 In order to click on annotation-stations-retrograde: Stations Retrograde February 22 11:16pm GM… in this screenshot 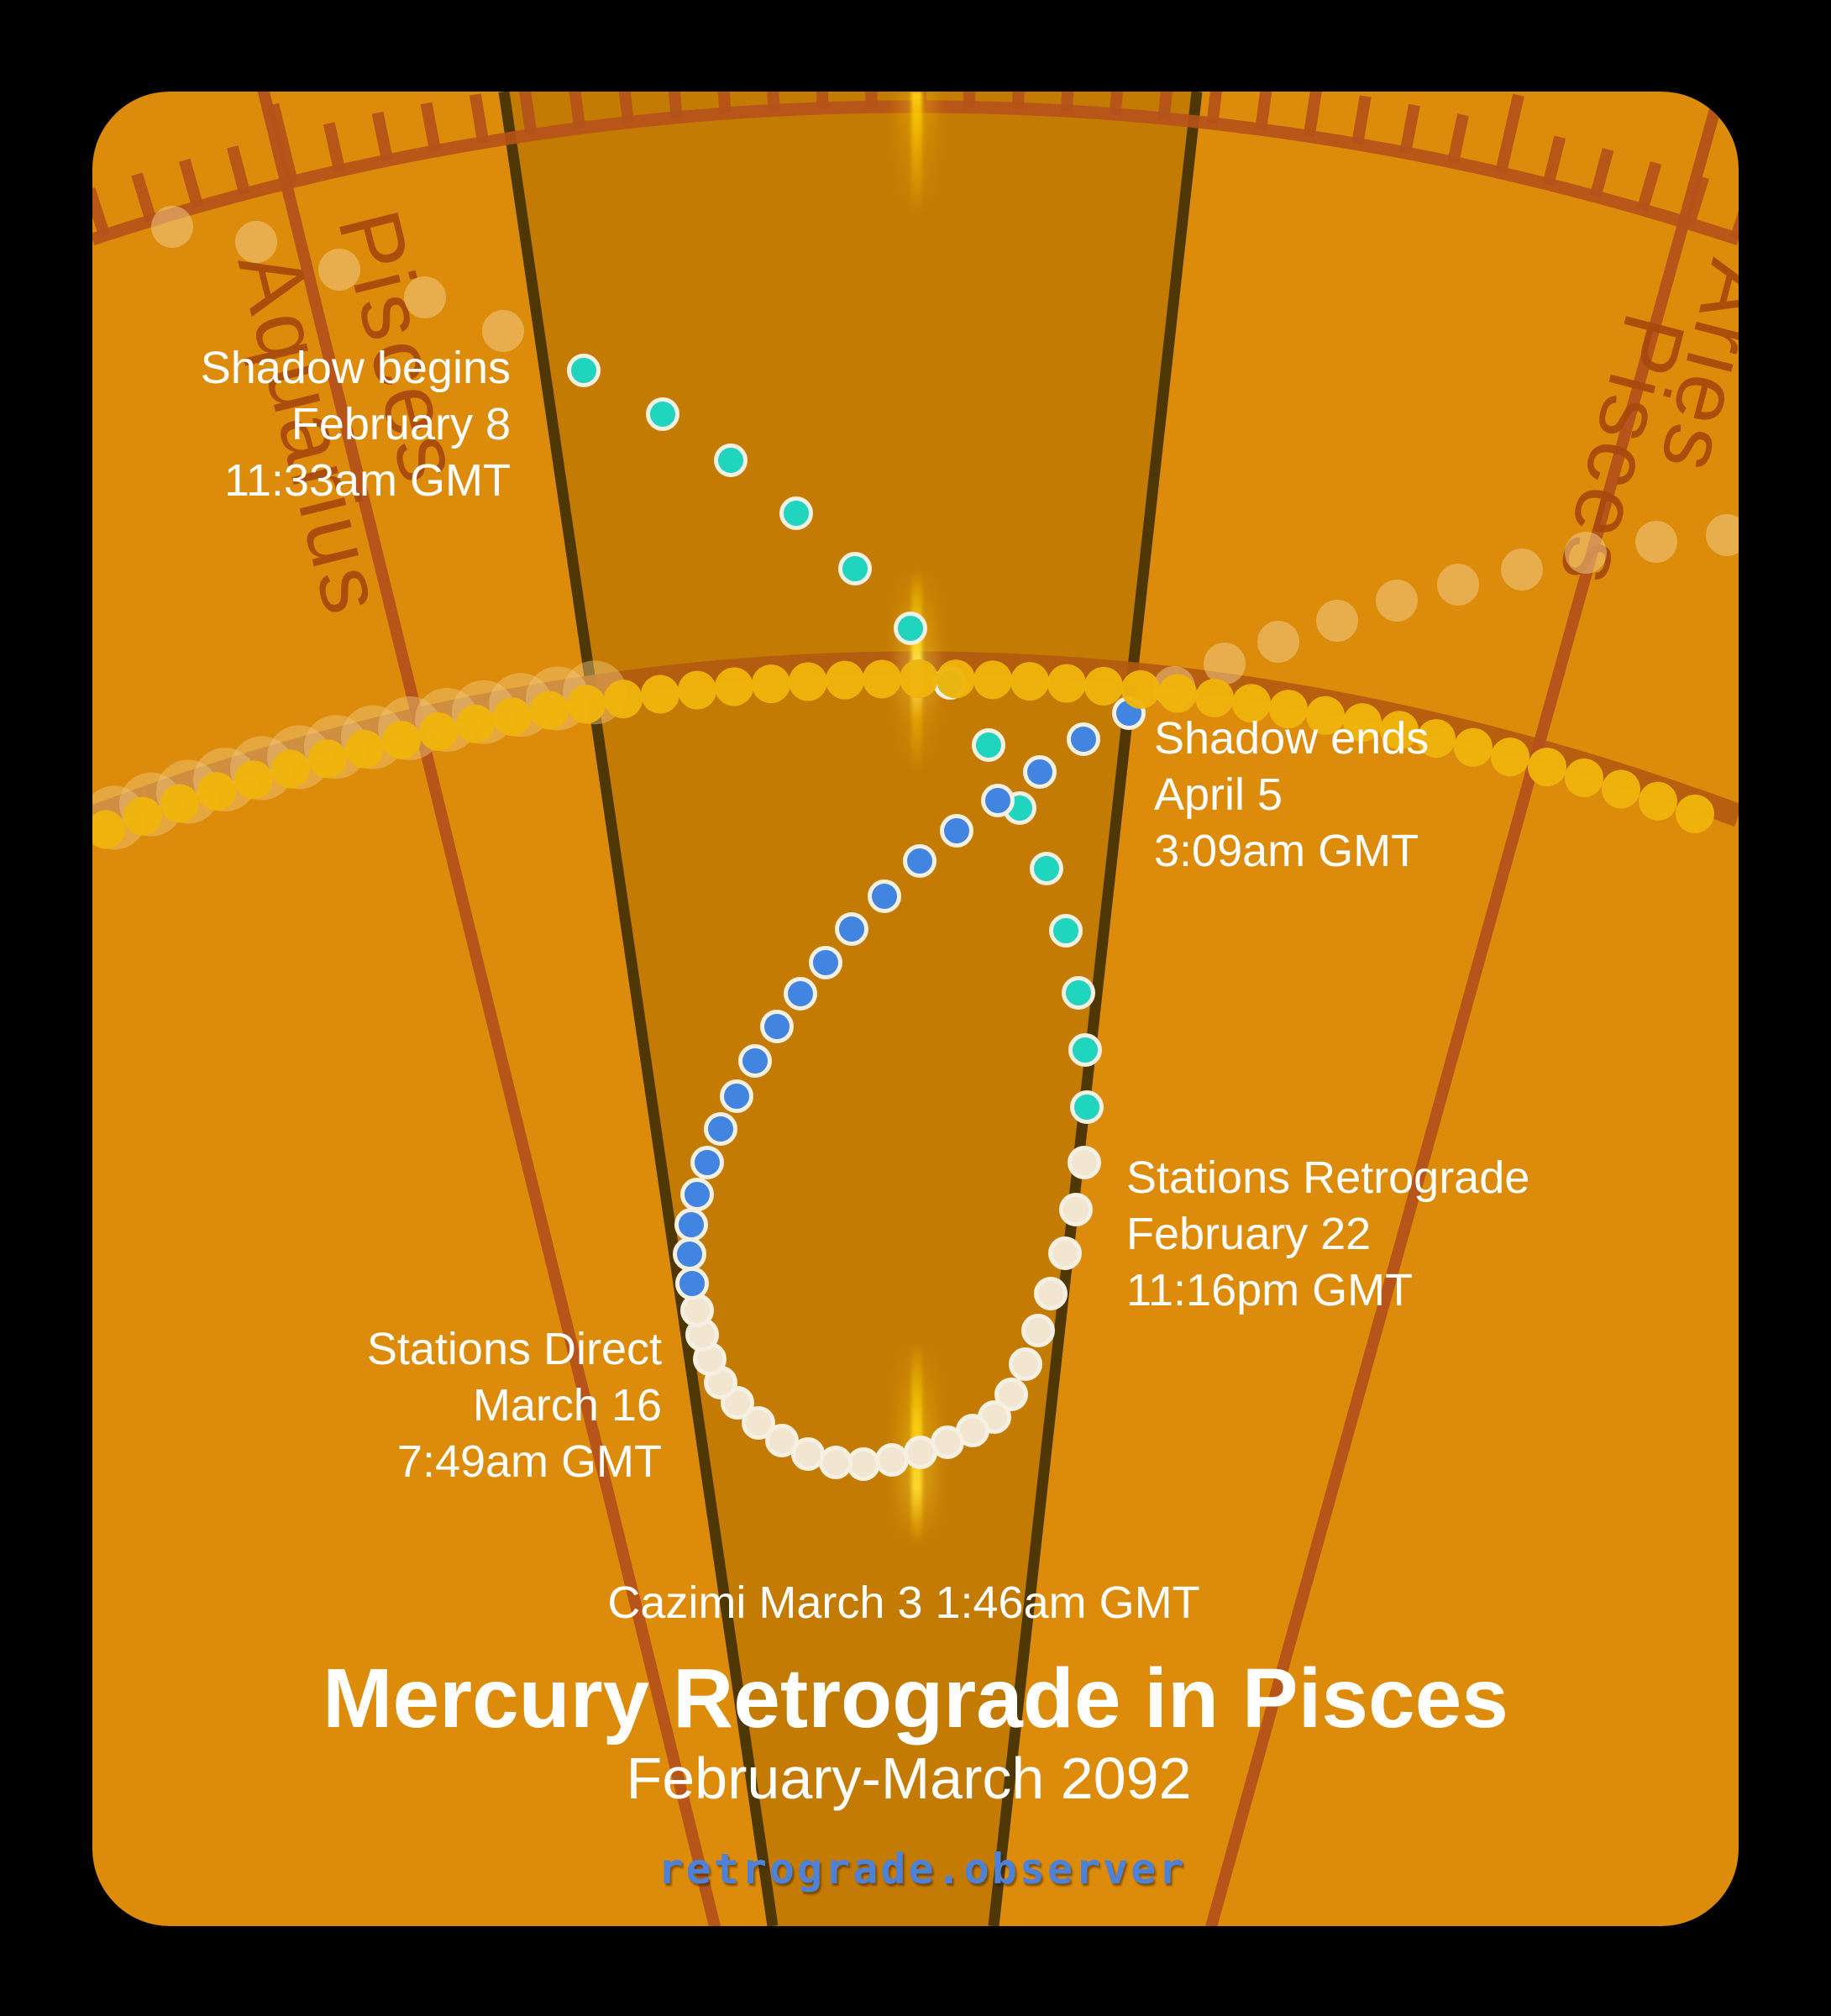, I will do `click(1327, 1234)`.